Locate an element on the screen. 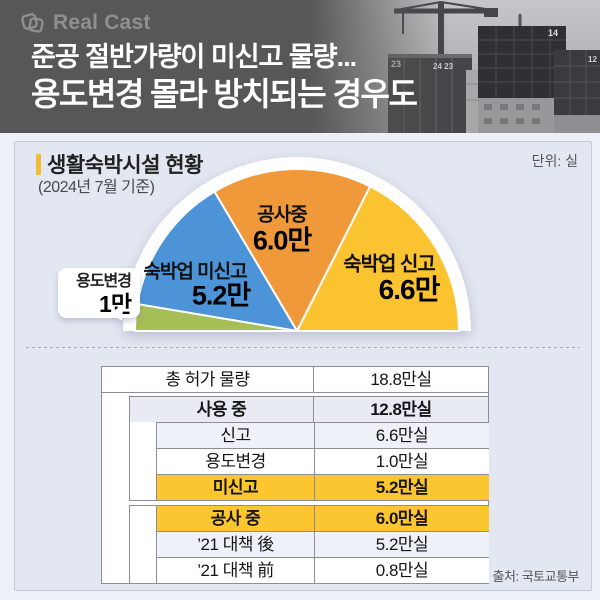 The height and width of the screenshot is (600, 600). row-value: 1.0만실 is located at coordinates (401, 461).